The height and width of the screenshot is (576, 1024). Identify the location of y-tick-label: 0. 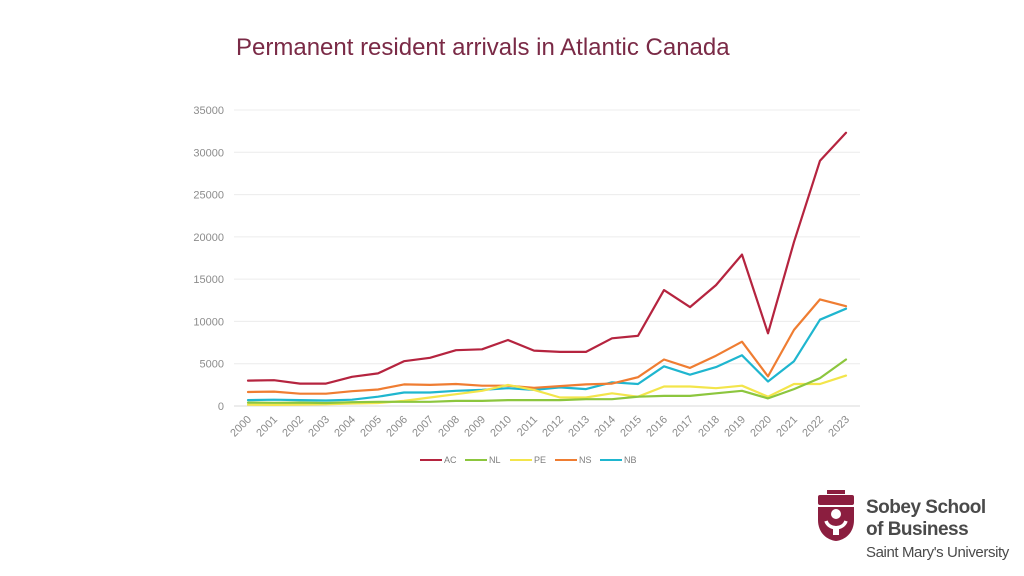
(221, 407).